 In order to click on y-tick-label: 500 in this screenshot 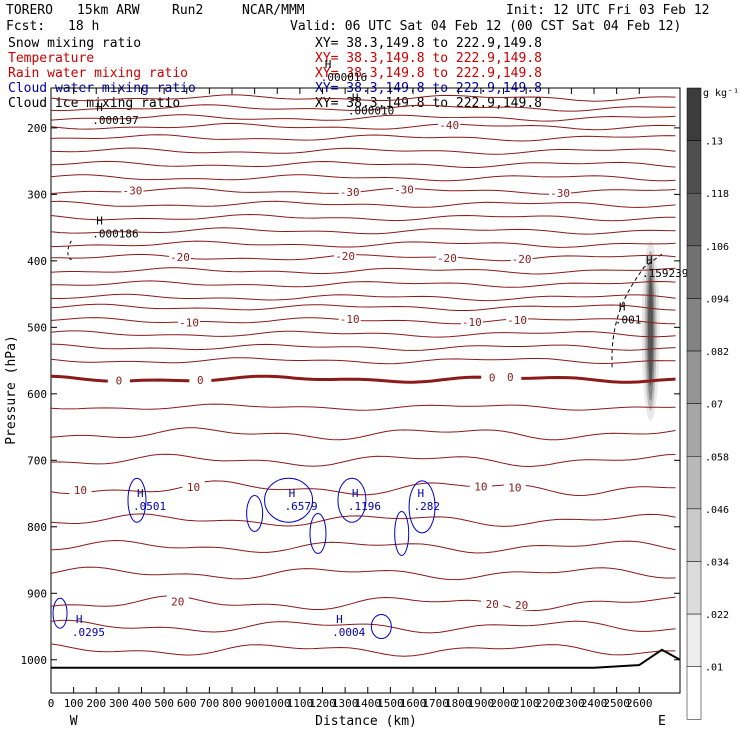, I will do `click(37, 327)`.